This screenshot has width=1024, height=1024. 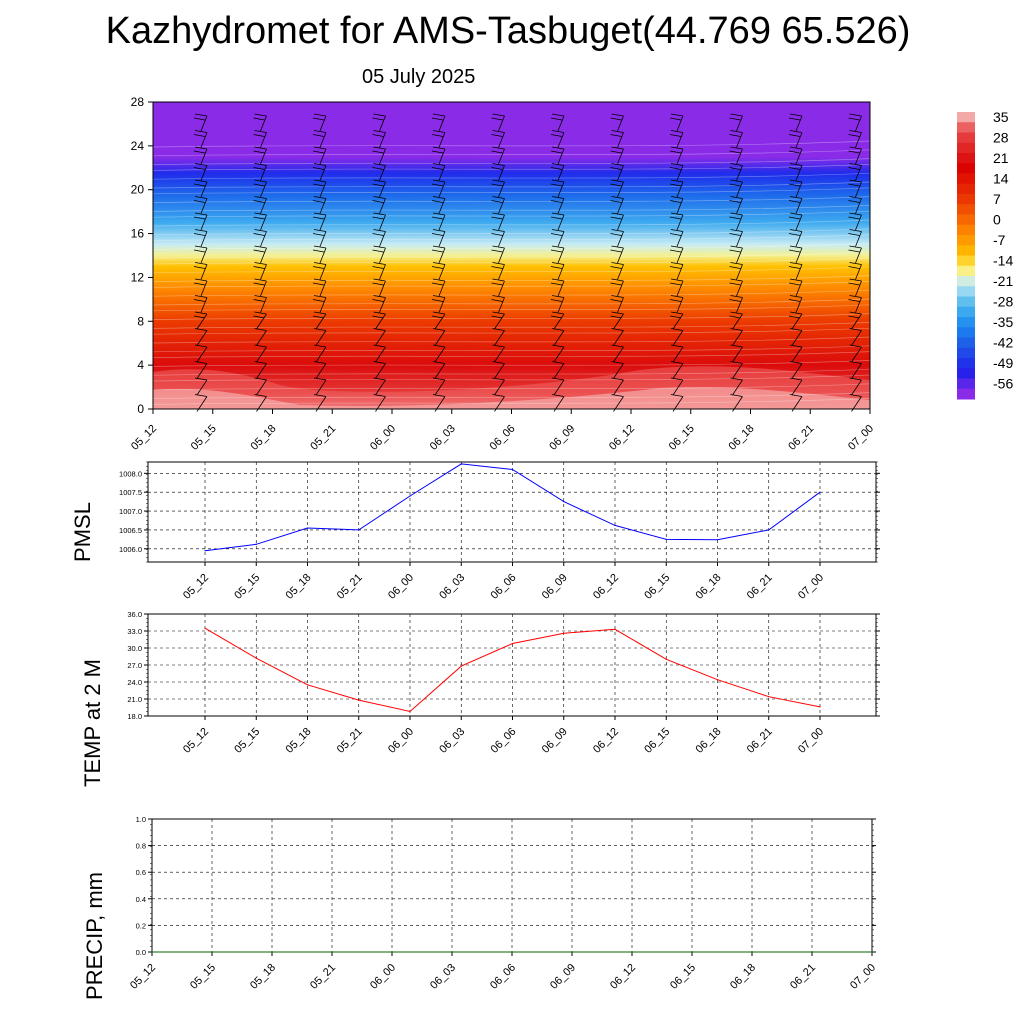 I want to click on precip-xtick-label: 05_21, so click(x=323, y=977).